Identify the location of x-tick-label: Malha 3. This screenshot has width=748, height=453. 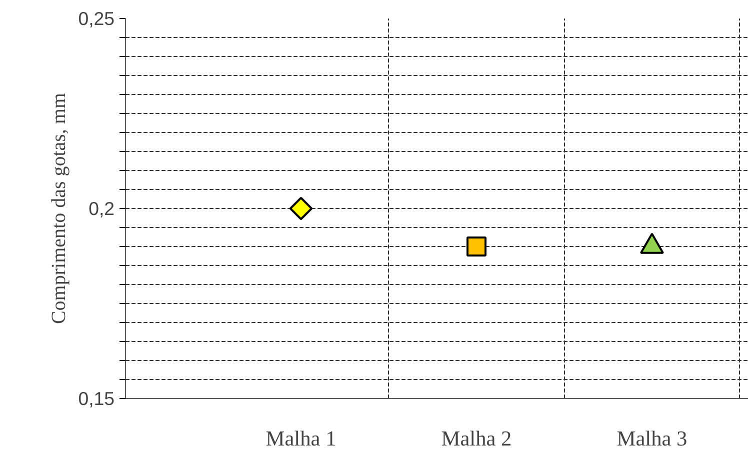
(652, 438).